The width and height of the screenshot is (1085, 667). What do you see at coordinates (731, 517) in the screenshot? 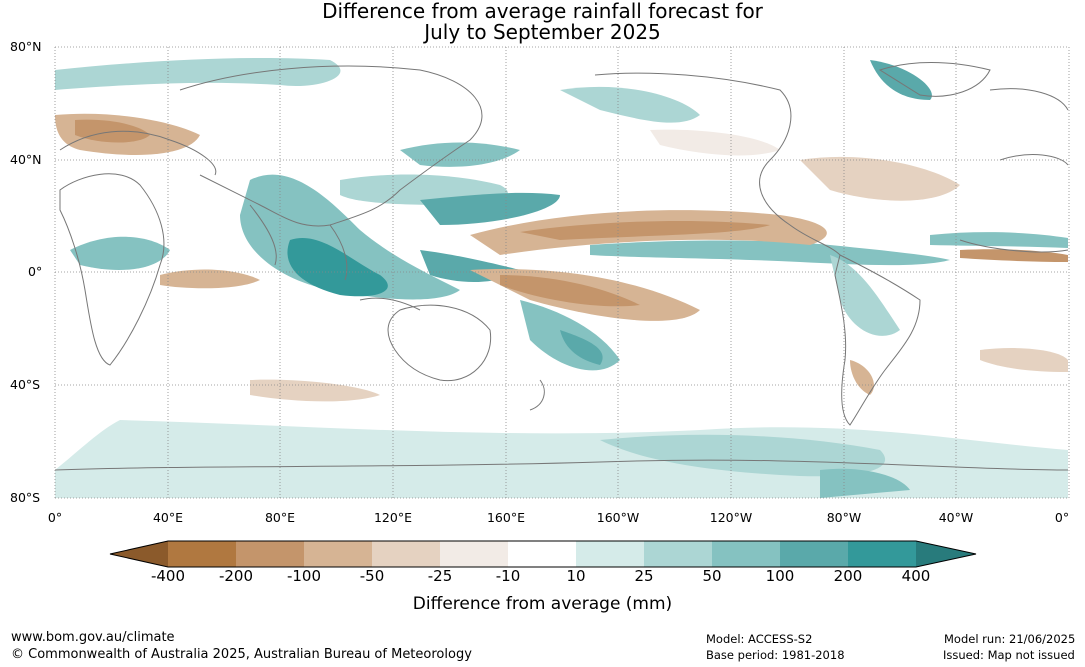
I see `lon-label-120w: 120°W` at bounding box center [731, 517].